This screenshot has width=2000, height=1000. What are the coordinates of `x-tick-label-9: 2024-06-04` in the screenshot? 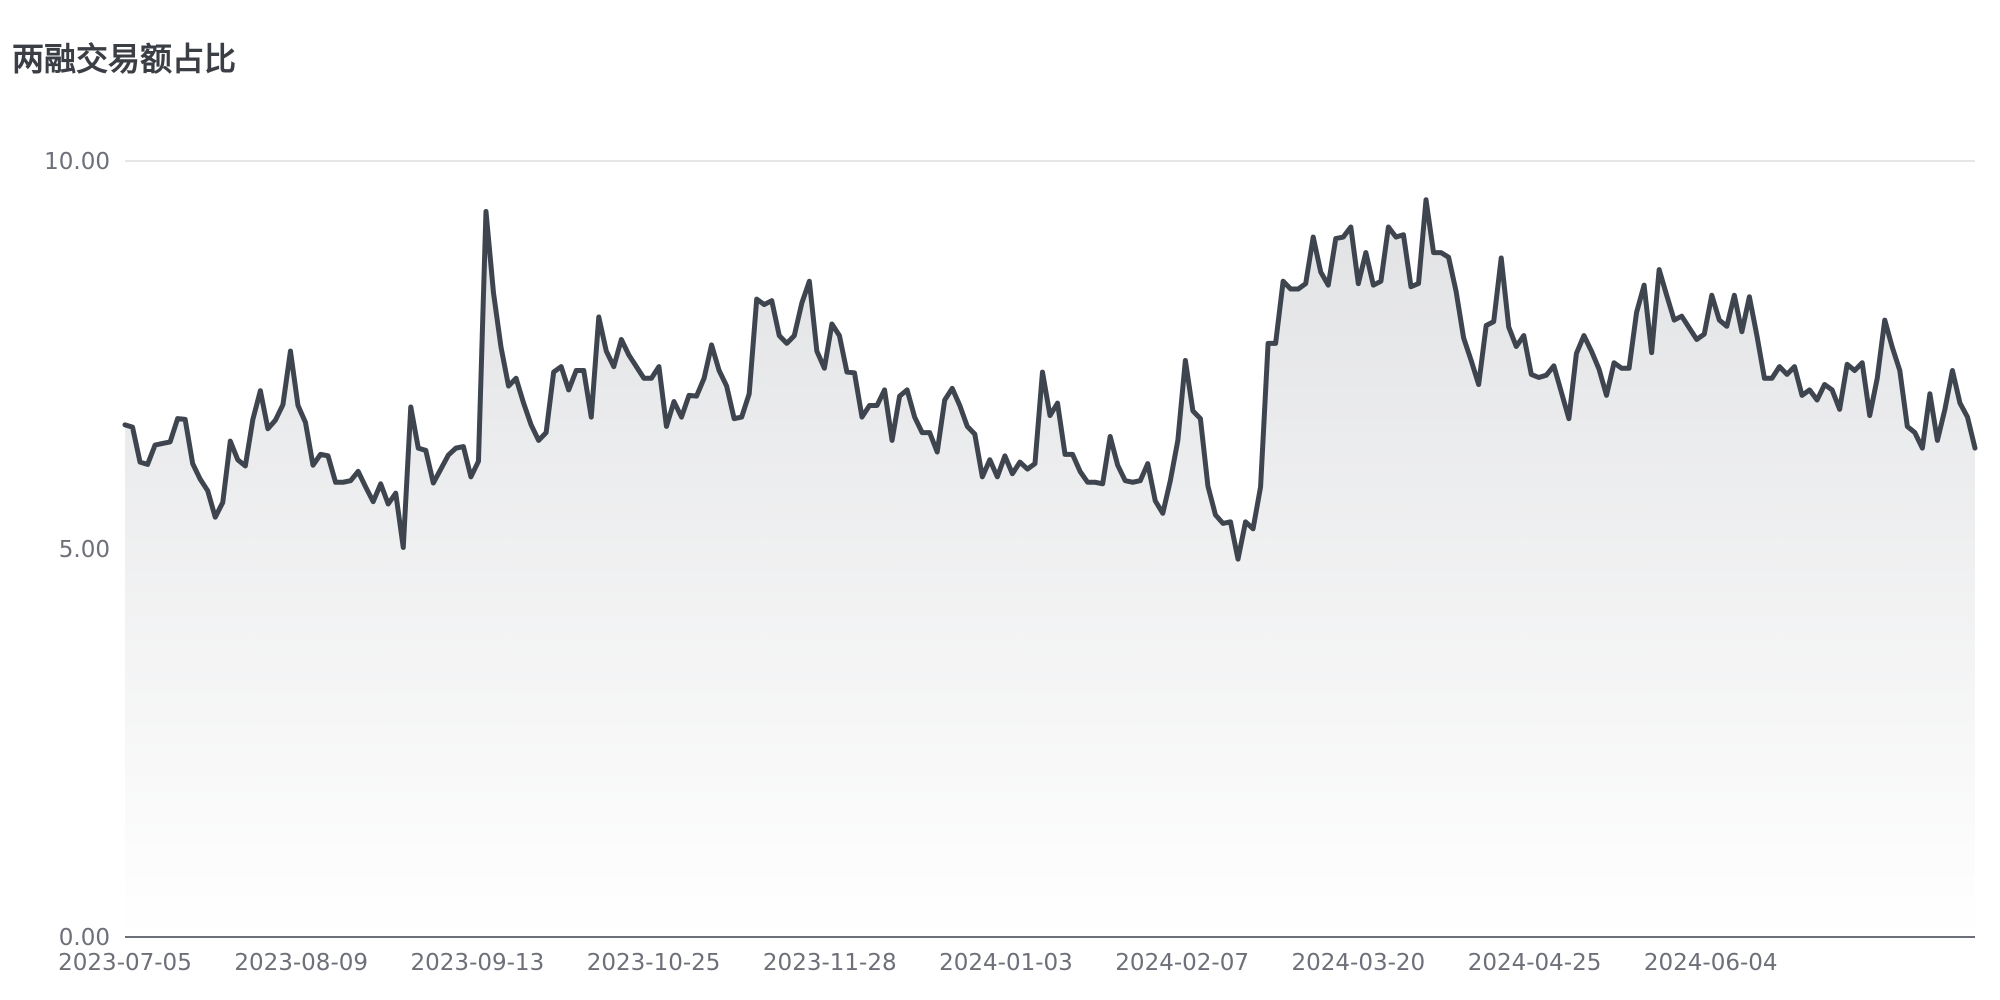 It's located at (1711, 963).